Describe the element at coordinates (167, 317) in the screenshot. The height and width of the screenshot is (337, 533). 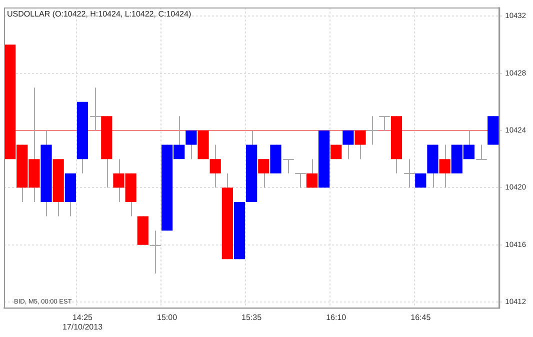
I see `x-tick-label: 15:00` at that location.